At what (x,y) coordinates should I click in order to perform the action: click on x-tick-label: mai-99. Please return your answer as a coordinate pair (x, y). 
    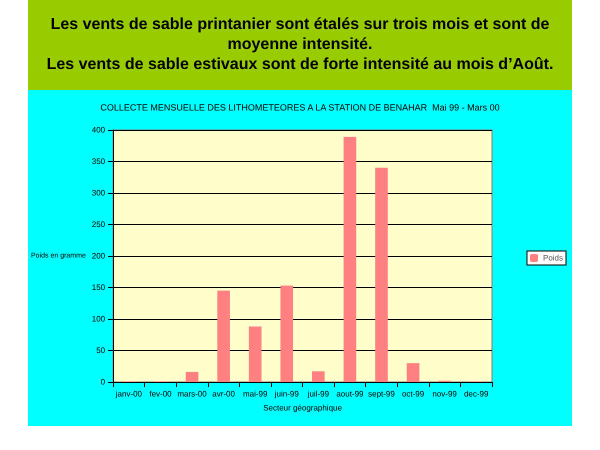
    Looking at the image, I should click on (255, 394).